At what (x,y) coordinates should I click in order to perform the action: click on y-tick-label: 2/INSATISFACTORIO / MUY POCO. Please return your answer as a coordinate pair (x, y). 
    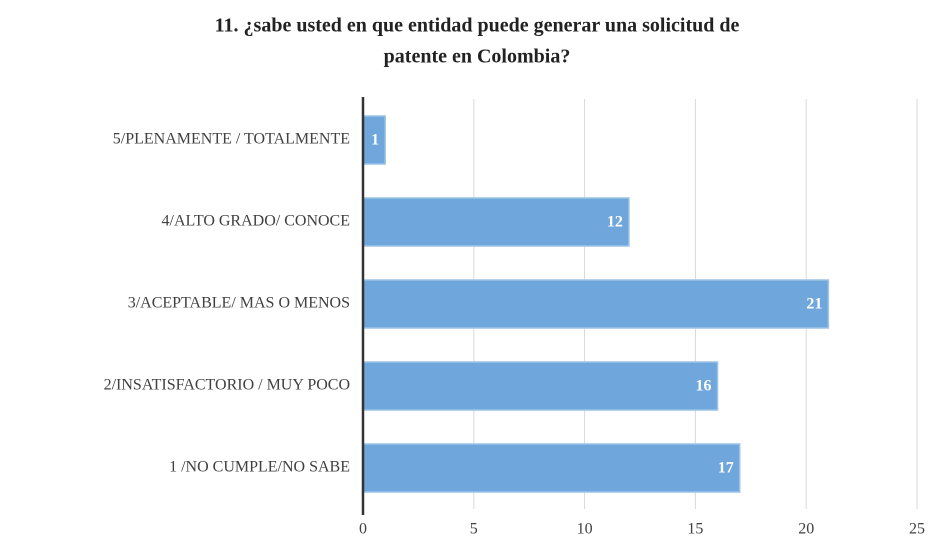
    Looking at the image, I should click on (227, 385).